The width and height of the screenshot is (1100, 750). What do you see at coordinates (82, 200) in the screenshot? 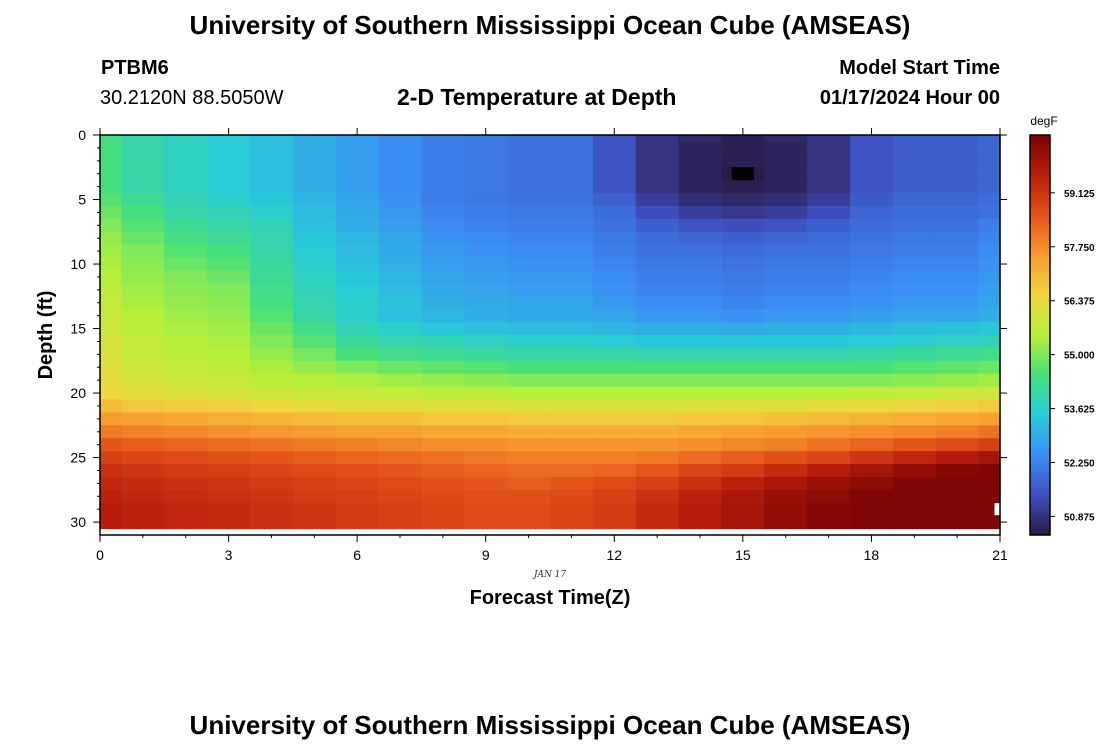
I see `y-tick-label: 5` at bounding box center [82, 200].